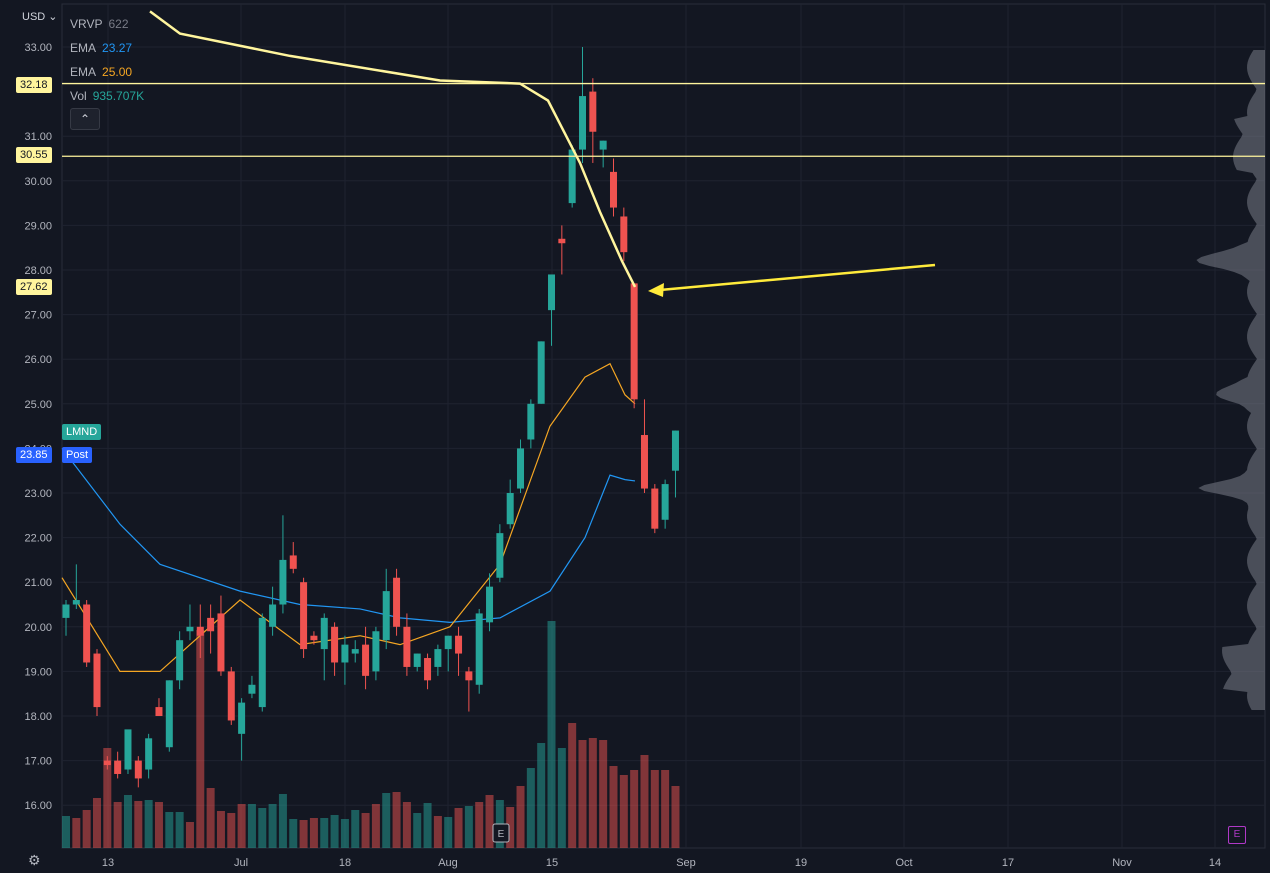 This screenshot has width=1270, height=873. Describe the element at coordinates (686, 863) in the screenshot. I see `x-tick-label: Sep` at that location.